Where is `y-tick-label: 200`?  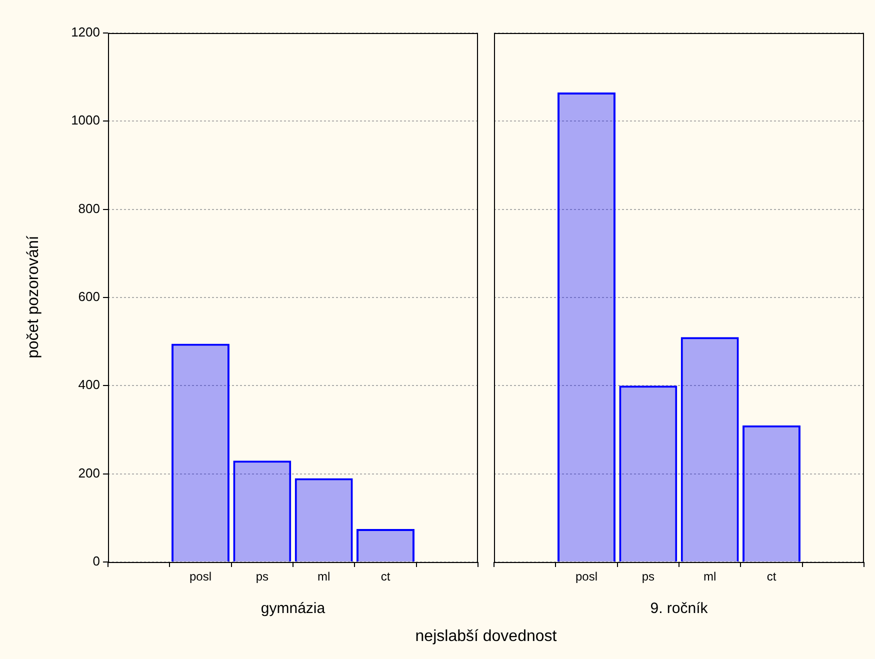 y-tick-label: 200 is located at coordinates (89, 472).